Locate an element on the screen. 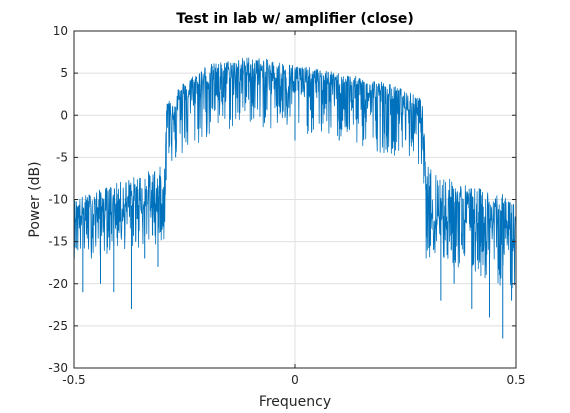 Image resolution: width=570 pixels, height=413 pixels. x-axis-label: Frequency is located at coordinates (295, 402).